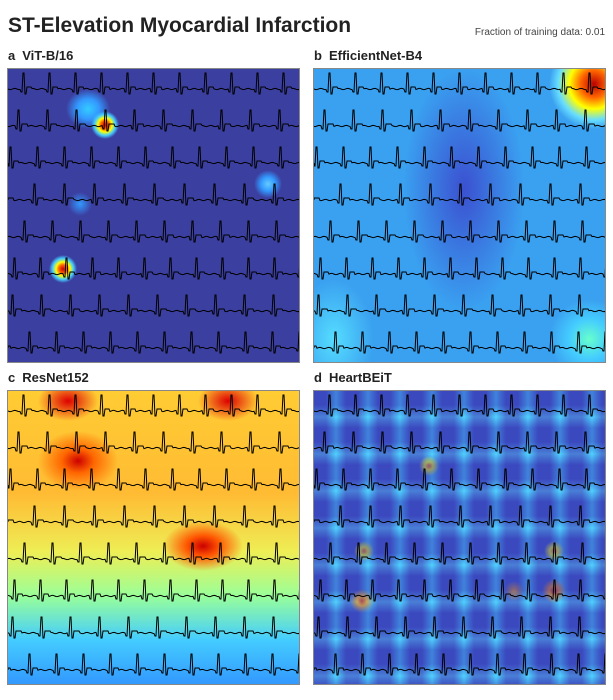 The image size is (613, 700). What do you see at coordinates (48, 55) in the screenshot?
I see `panel-model-name: ViT-B/16` at bounding box center [48, 55].